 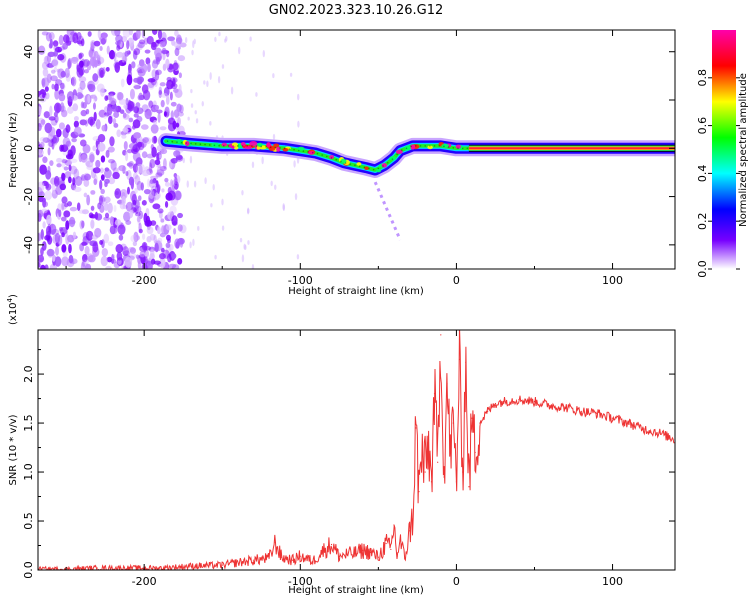 What do you see at coordinates (13, 313) in the screenshot?
I see `snr-scale-base: (x10` at bounding box center [13, 313].